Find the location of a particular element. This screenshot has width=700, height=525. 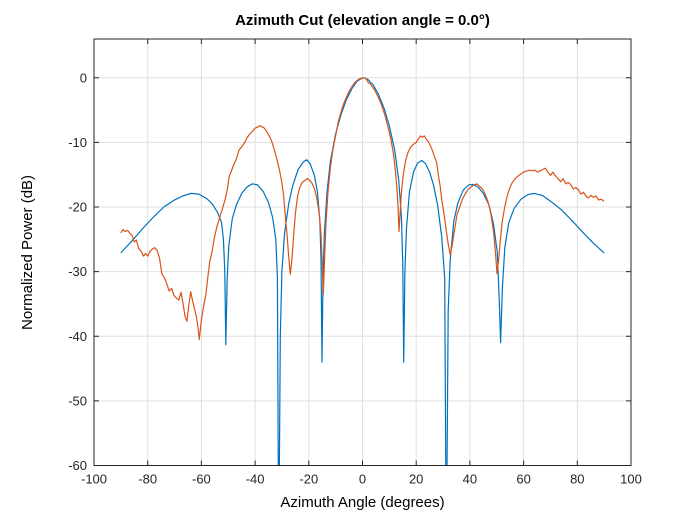

x-tick-label: 100 is located at coordinates (631, 479).